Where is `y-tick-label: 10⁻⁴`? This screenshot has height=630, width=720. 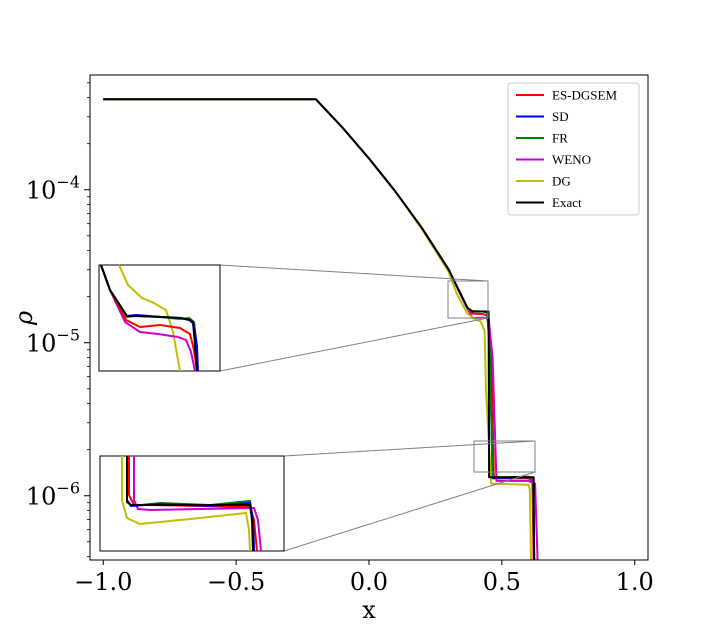
y-tick-label: 10⁻⁴ is located at coordinates (53, 189).